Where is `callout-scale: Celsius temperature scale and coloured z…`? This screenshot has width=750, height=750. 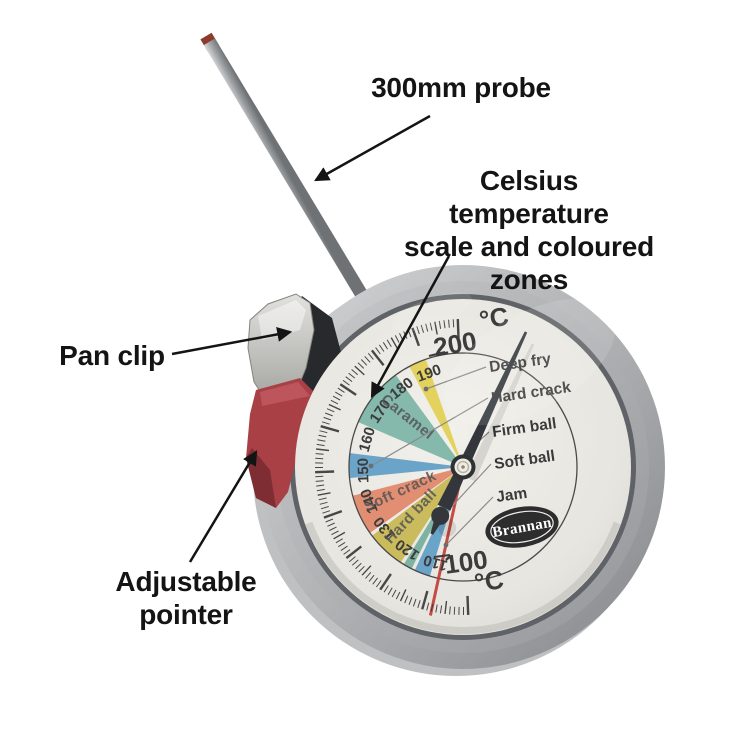 callout-scale: Celsius temperature scale and coloured z… is located at coordinates (529, 230).